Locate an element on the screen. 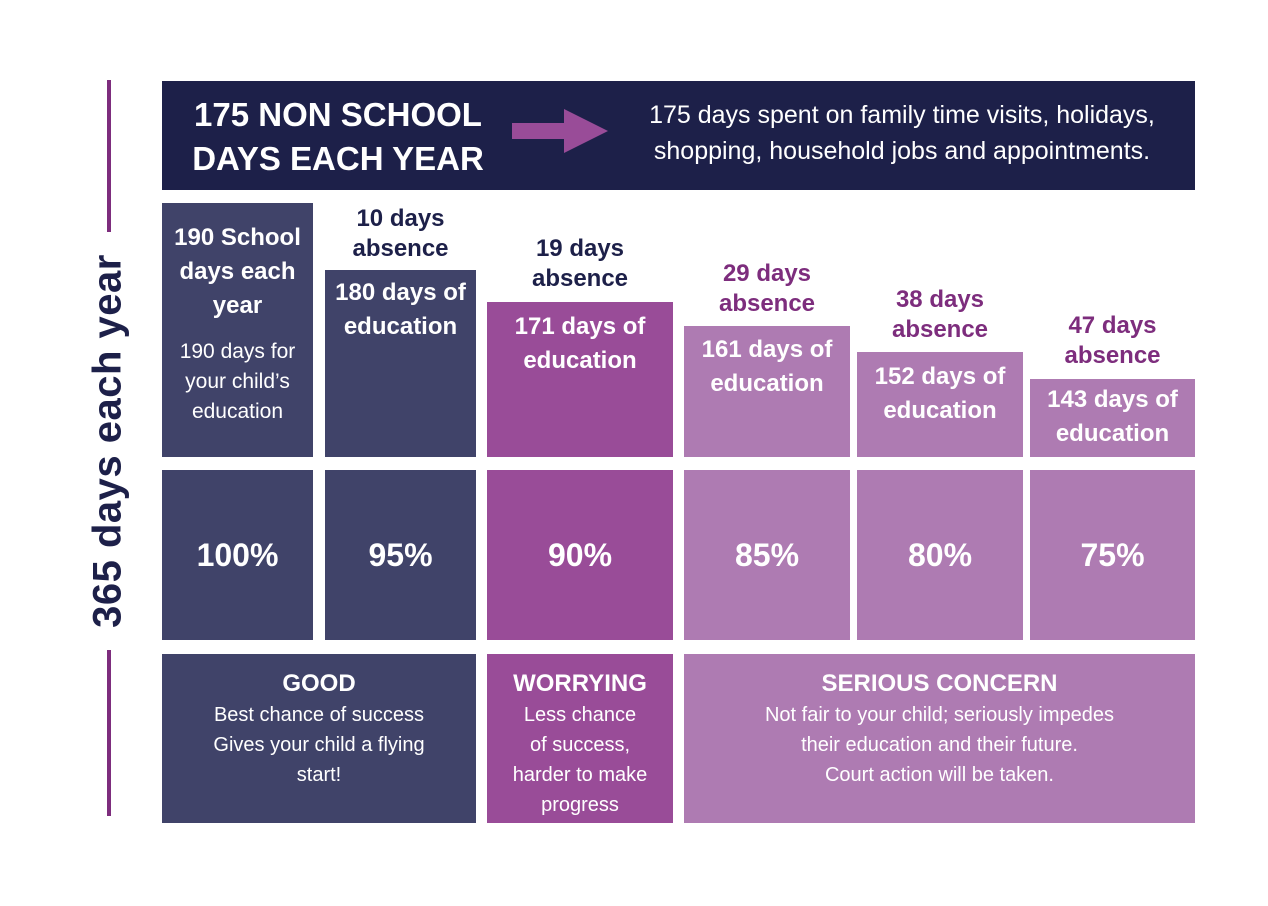 Image resolution: width=1268 pixels, height=906 pixels. bar-label-line: 161 days of is located at coordinates (767, 349).